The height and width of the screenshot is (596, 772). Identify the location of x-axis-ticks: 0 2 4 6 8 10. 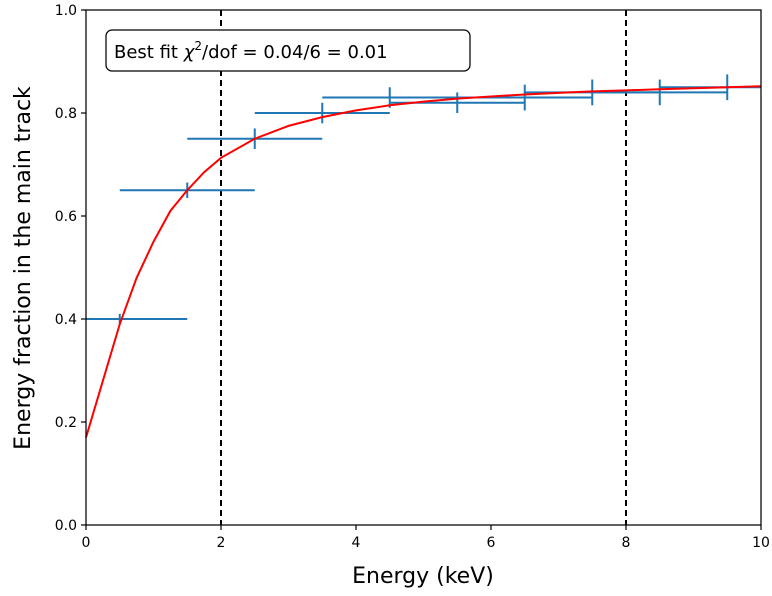
(426, 538).